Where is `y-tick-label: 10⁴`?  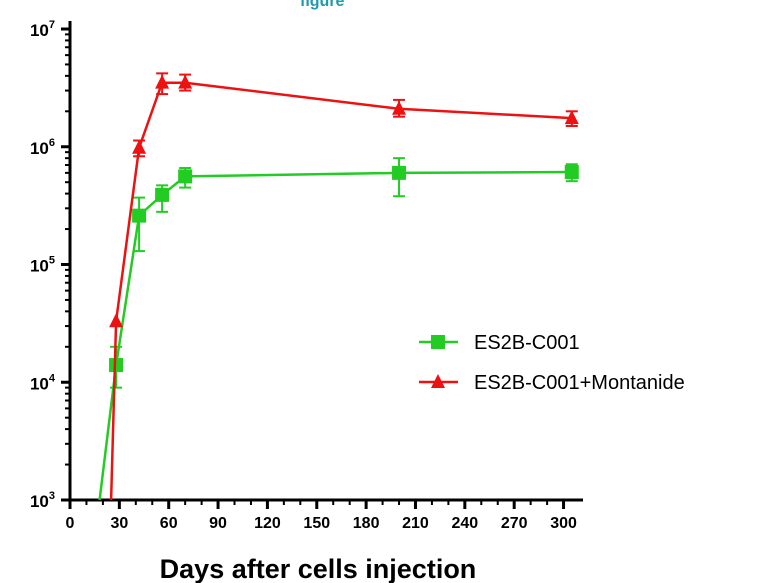 y-tick-label: 10⁴ is located at coordinates (43, 382).